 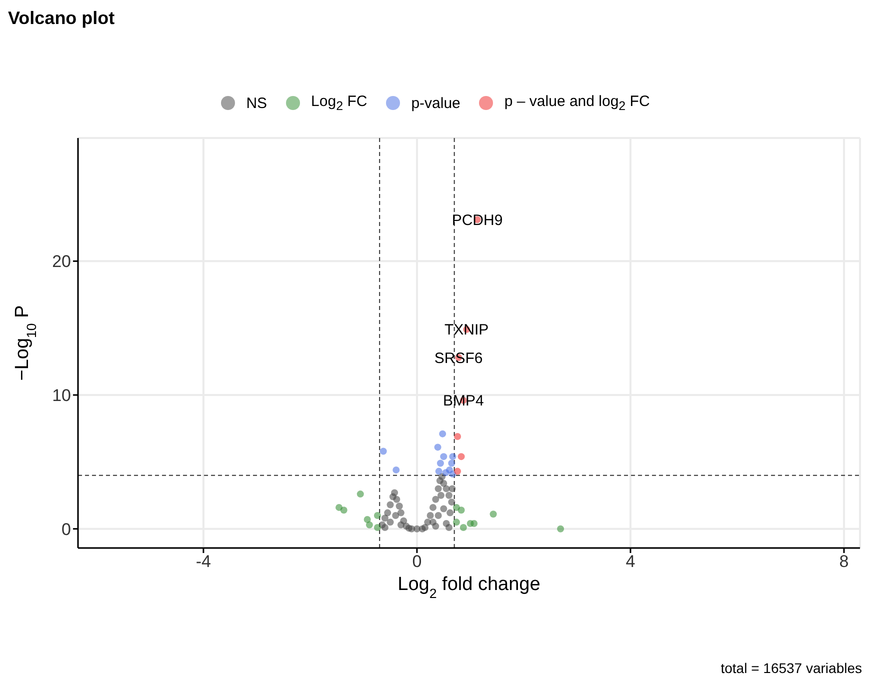 What do you see at coordinates (631, 562) in the screenshot?
I see `x-tick-label: 4` at bounding box center [631, 562].